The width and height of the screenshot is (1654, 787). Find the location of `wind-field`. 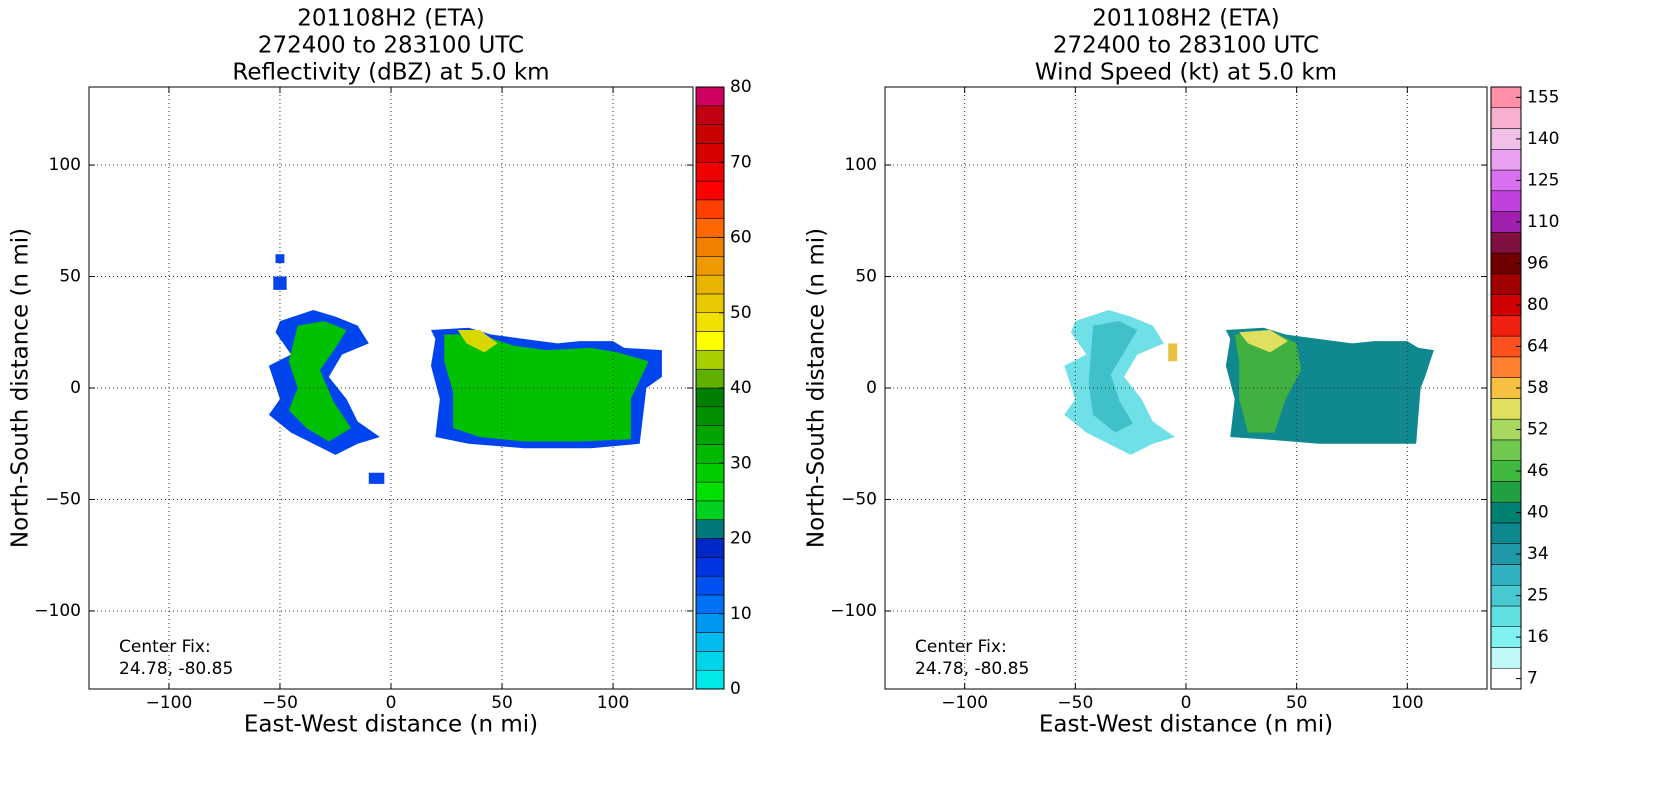

wind-field is located at coordinates (1249, 382).